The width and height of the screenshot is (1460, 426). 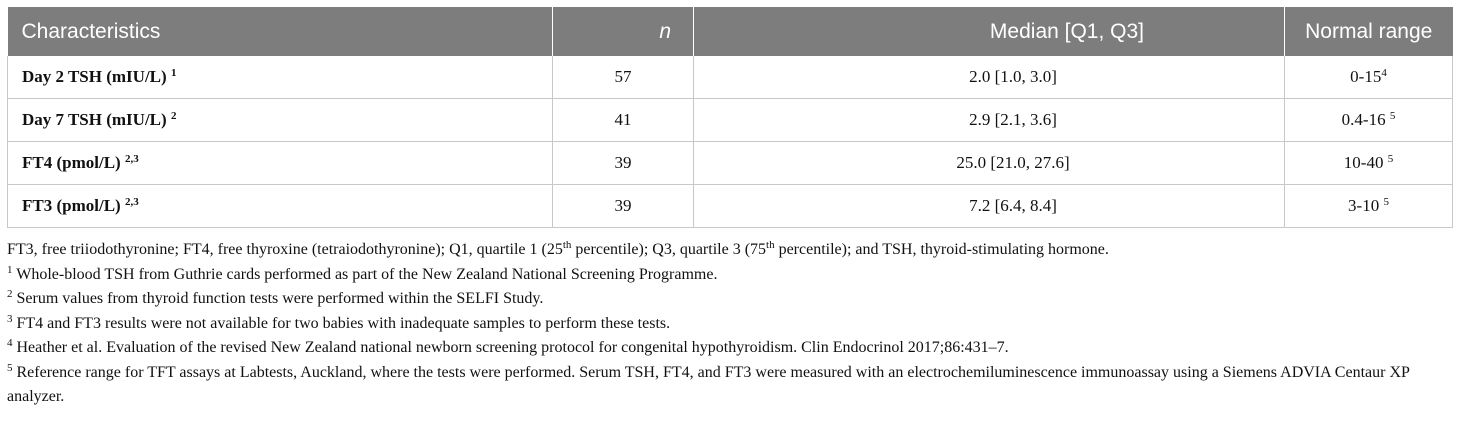 I want to click on row-label: Day 7 TSH (mIU/L) 2, so click(x=280, y=120).